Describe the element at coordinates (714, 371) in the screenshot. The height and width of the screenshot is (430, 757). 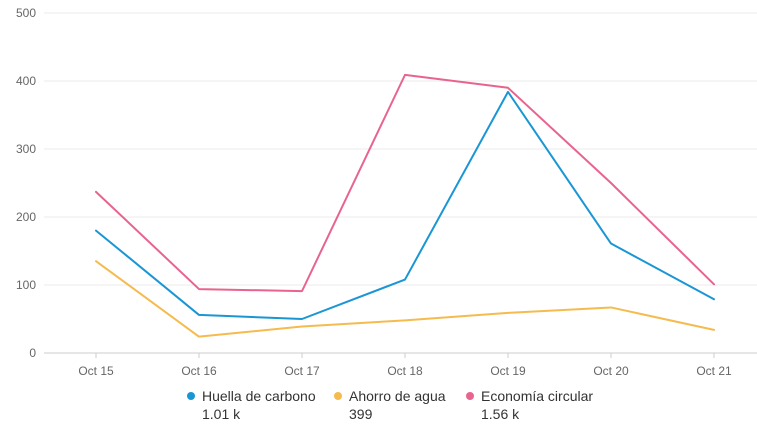
I see `x-tick-label: Oct 21` at that location.